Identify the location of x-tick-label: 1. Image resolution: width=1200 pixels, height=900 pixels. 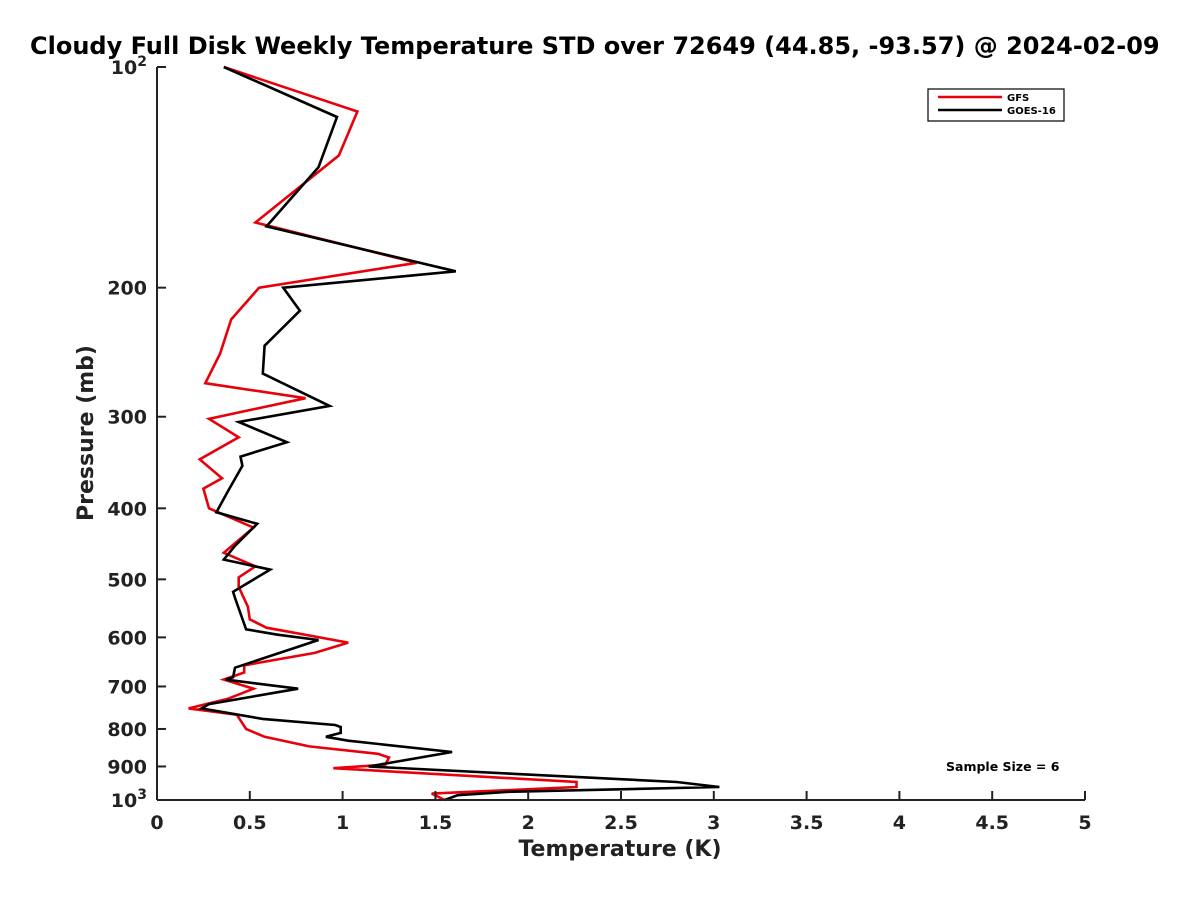
(342, 823).